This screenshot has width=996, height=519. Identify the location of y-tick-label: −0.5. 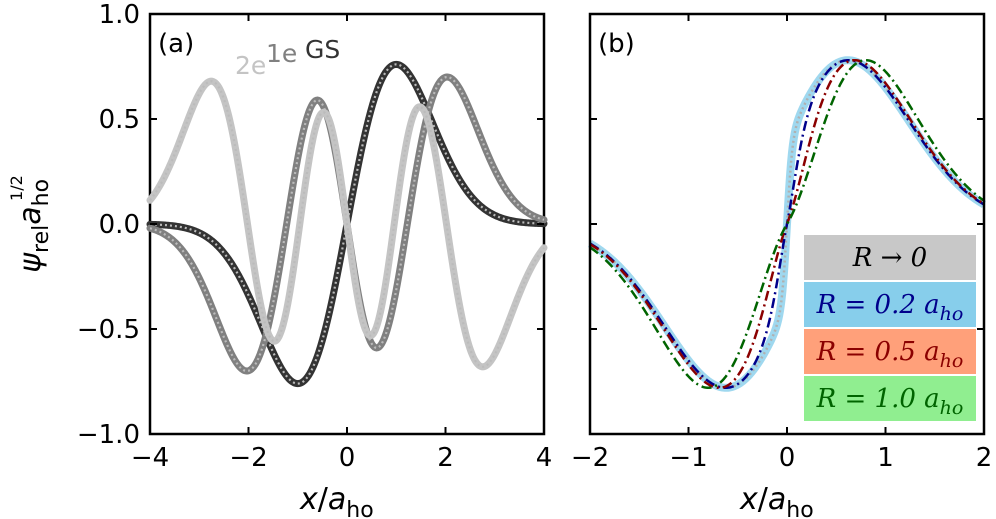
(108, 330).